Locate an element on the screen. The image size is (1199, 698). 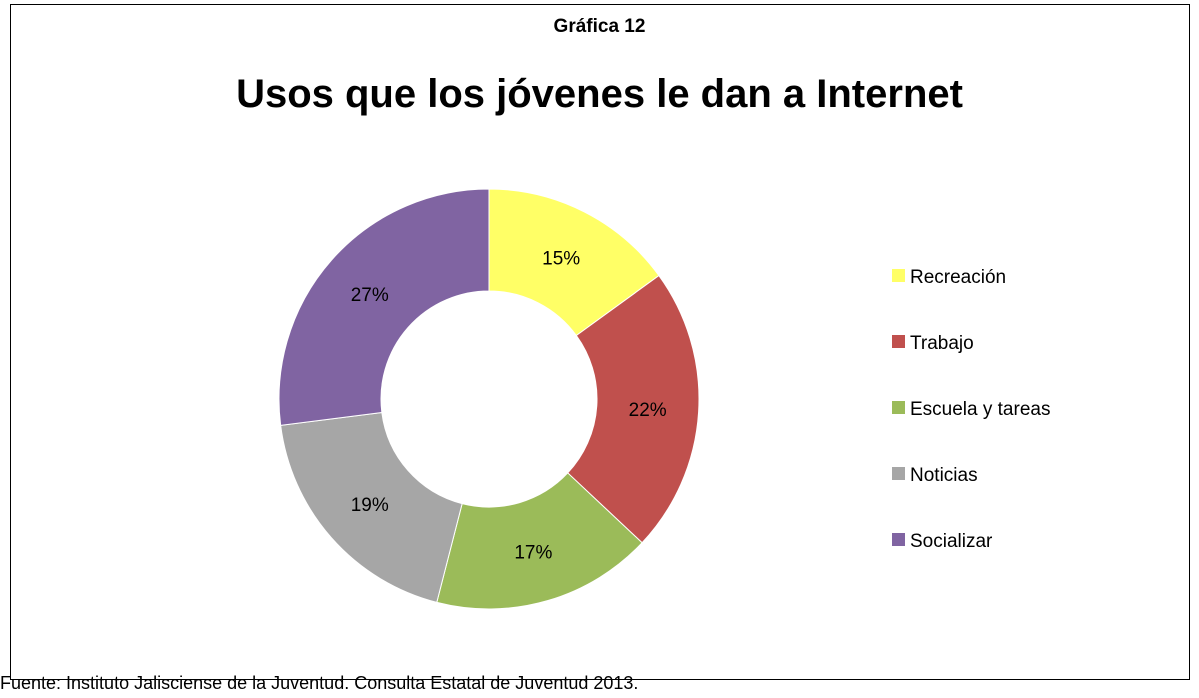
chart-caption: Gráfica 12 is located at coordinates (599, 26).